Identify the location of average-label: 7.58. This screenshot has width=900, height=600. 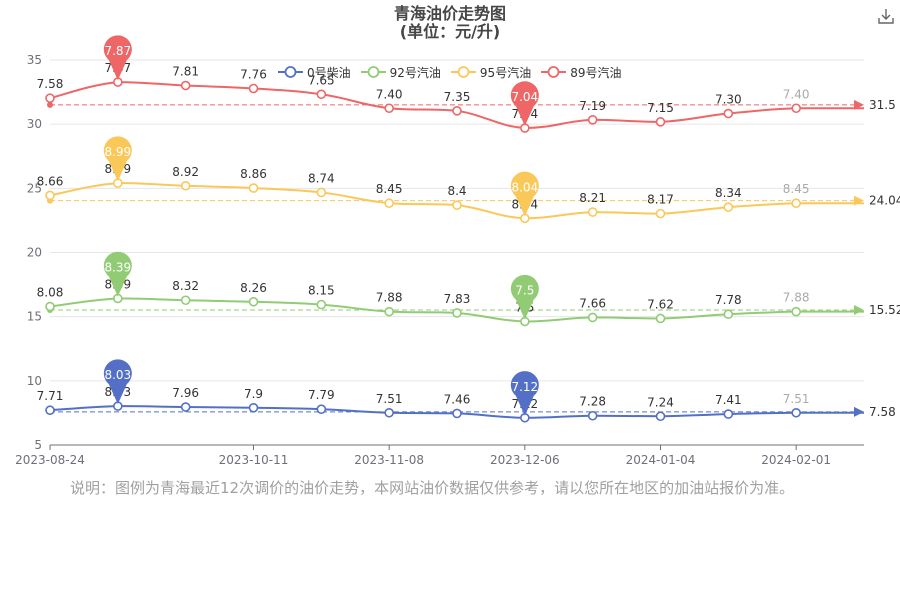
(882, 412).